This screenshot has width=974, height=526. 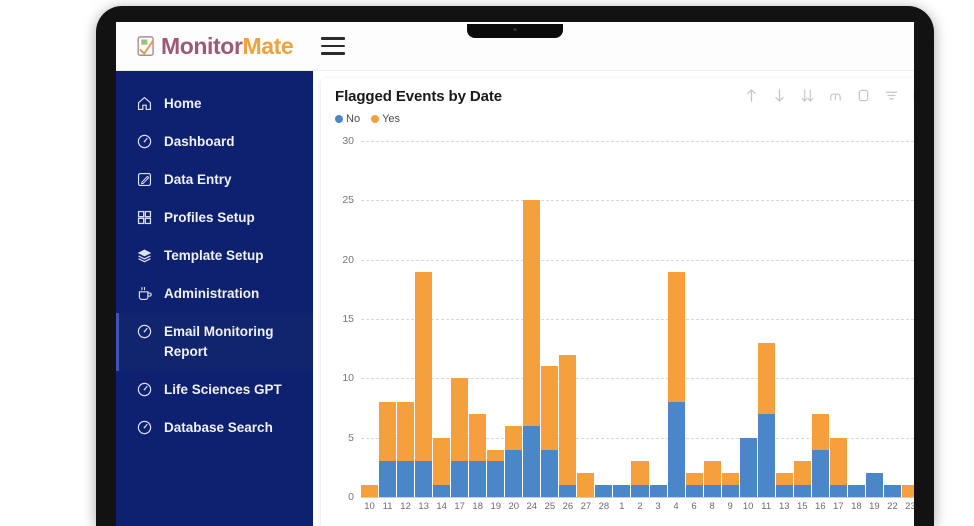 I want to click on copy-icon, so click(x=863, y=95).